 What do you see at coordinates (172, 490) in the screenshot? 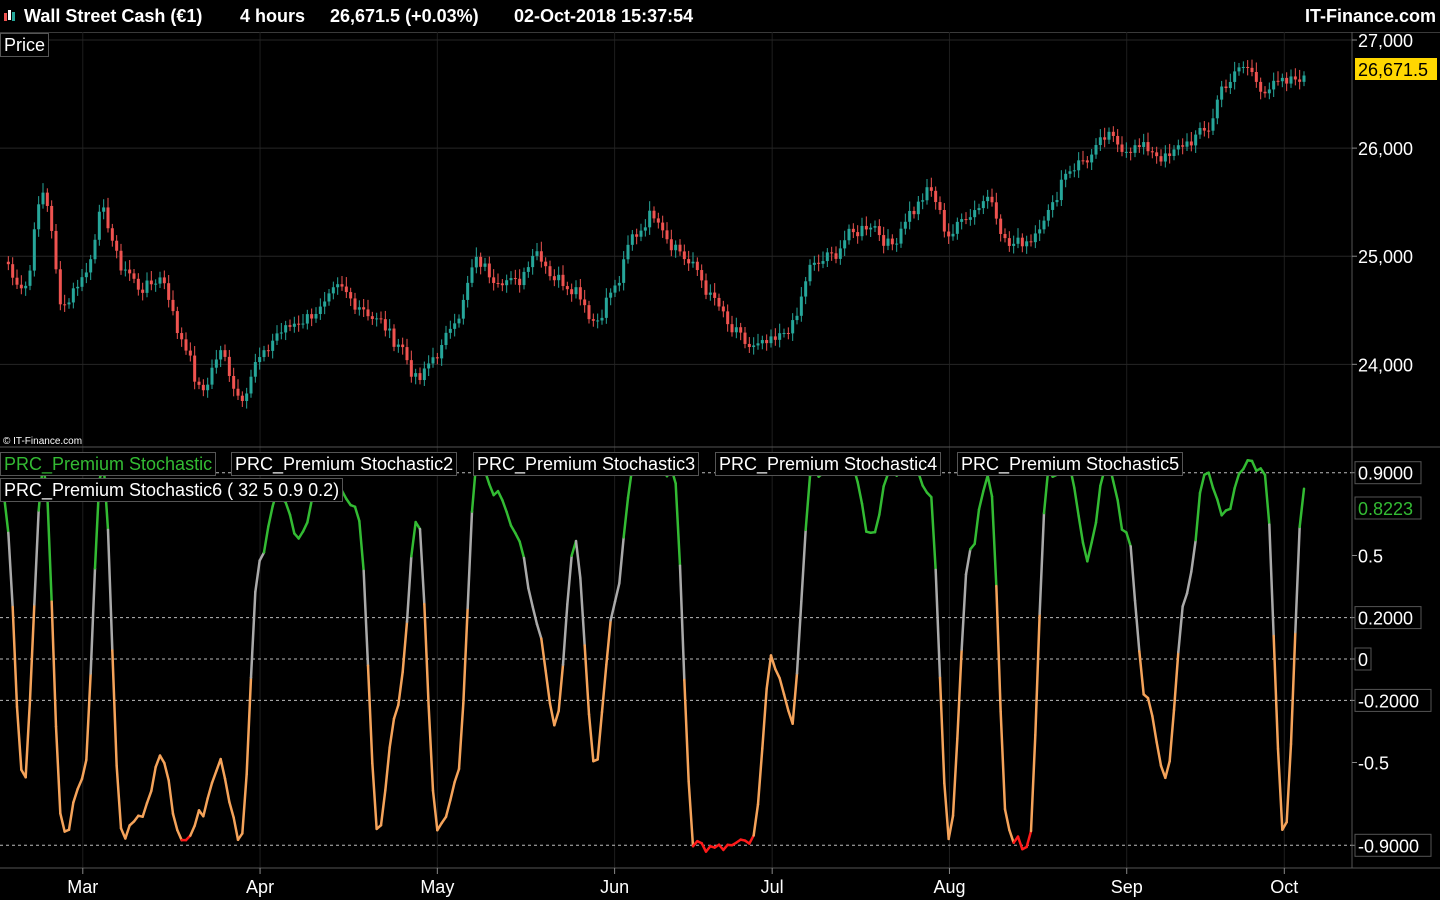
I see `indicator-label-6: PRC_Premium Stochastic6 ( 32 5 0.9 0.2)` at bounding box center [172, 490].